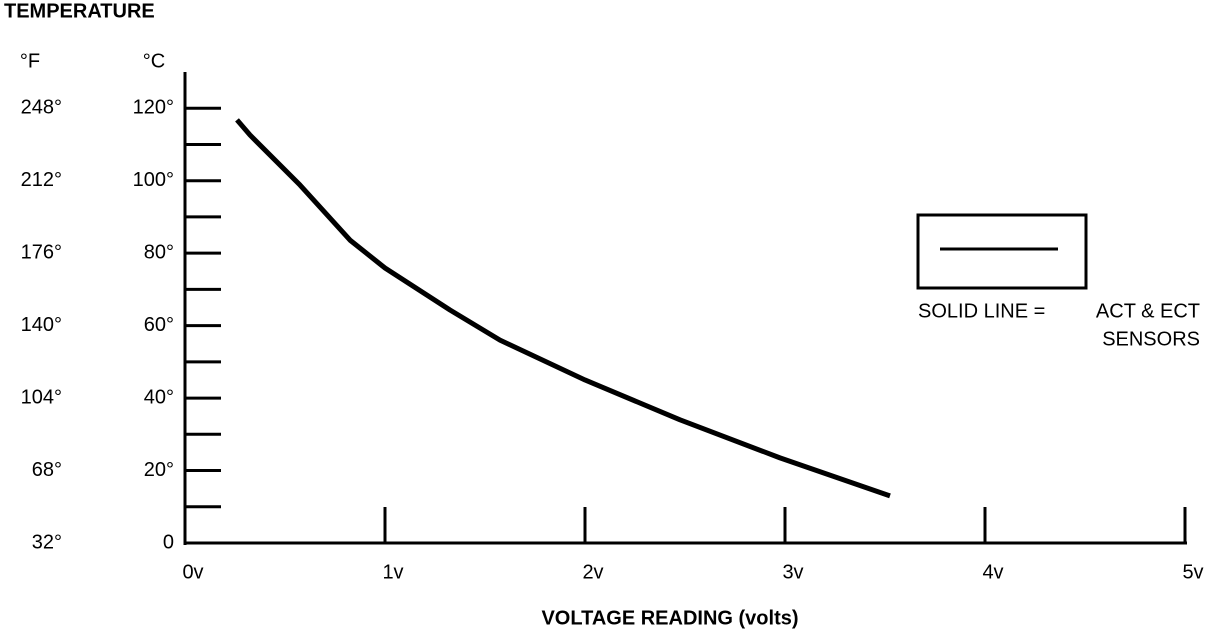 This screenshot has width=1216, height=632. What do you see at coordinates (79, 11) in the screenshot?
I see `chart-title: TEMPERATURE` at bounding box center [79, 11].